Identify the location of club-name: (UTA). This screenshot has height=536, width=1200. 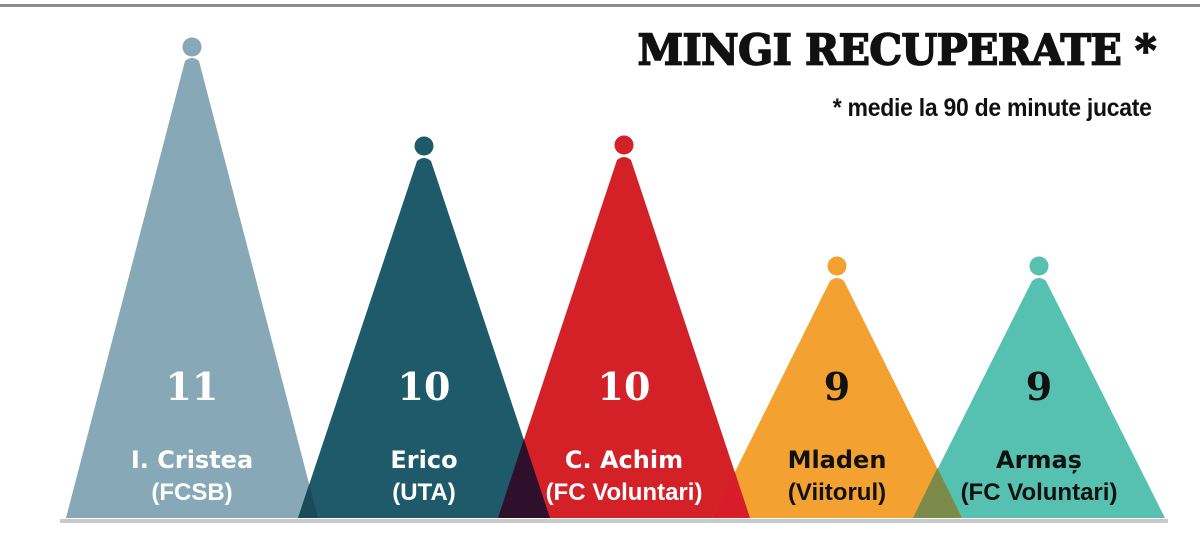
(424, 492).